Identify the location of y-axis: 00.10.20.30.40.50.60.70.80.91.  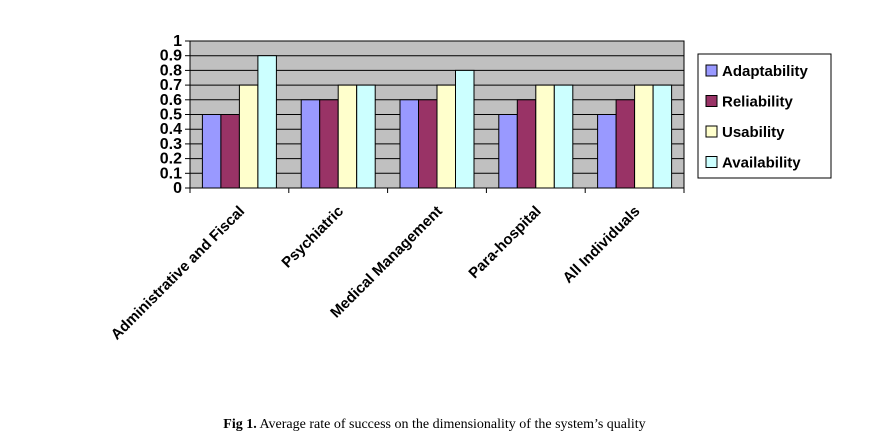
(175, 115).